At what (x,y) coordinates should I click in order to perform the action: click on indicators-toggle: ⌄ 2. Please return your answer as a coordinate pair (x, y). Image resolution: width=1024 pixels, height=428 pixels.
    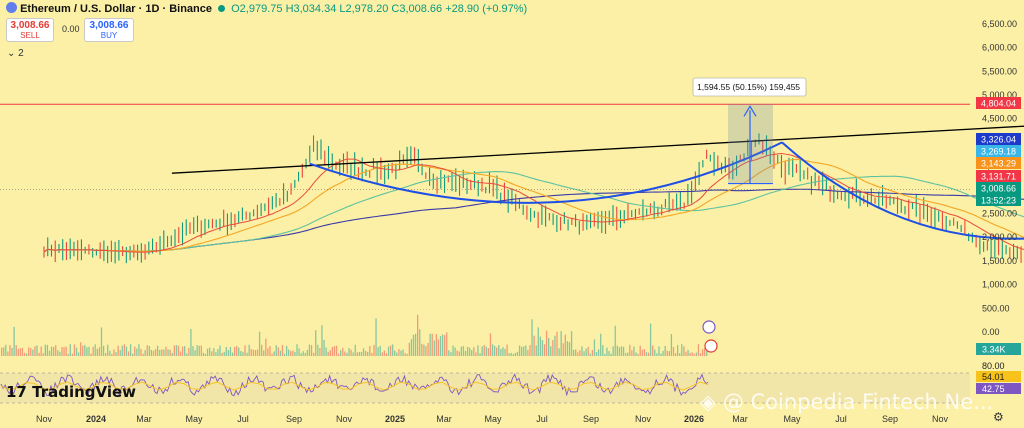
    Looking at the image, I should click on (15, 53).